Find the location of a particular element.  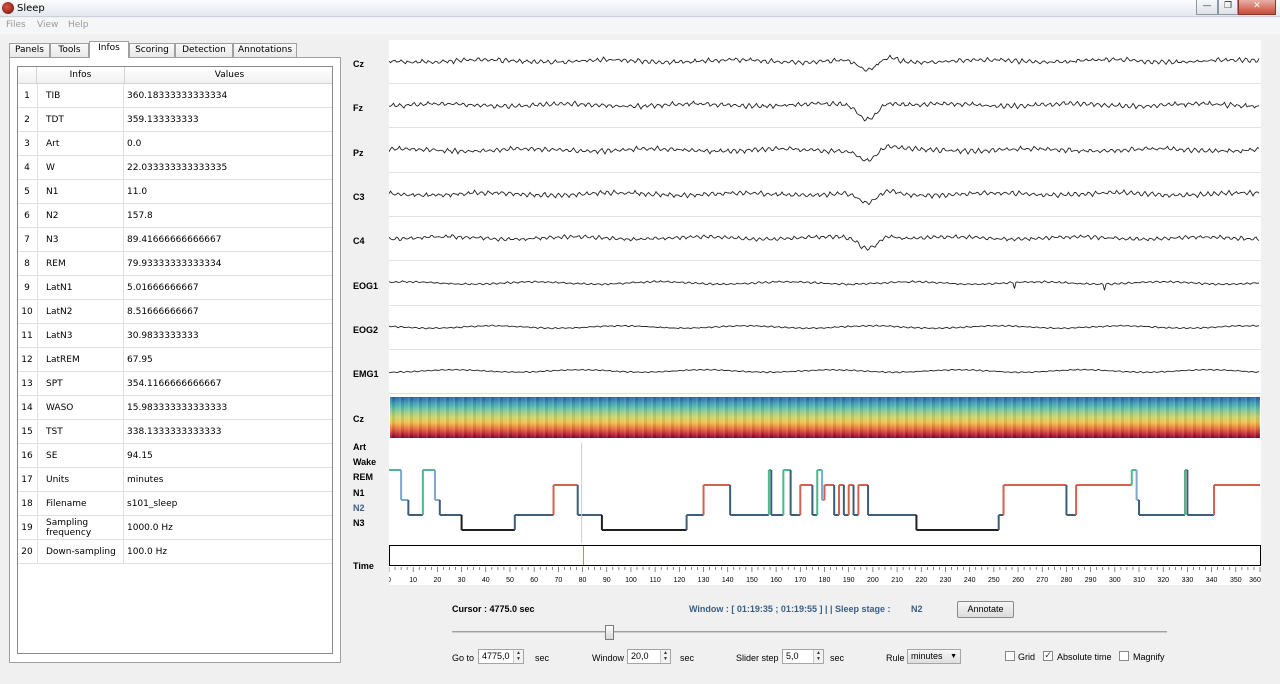

table-row: 10 LatN2 8.51666666667 is located at coordinates (175, 312).